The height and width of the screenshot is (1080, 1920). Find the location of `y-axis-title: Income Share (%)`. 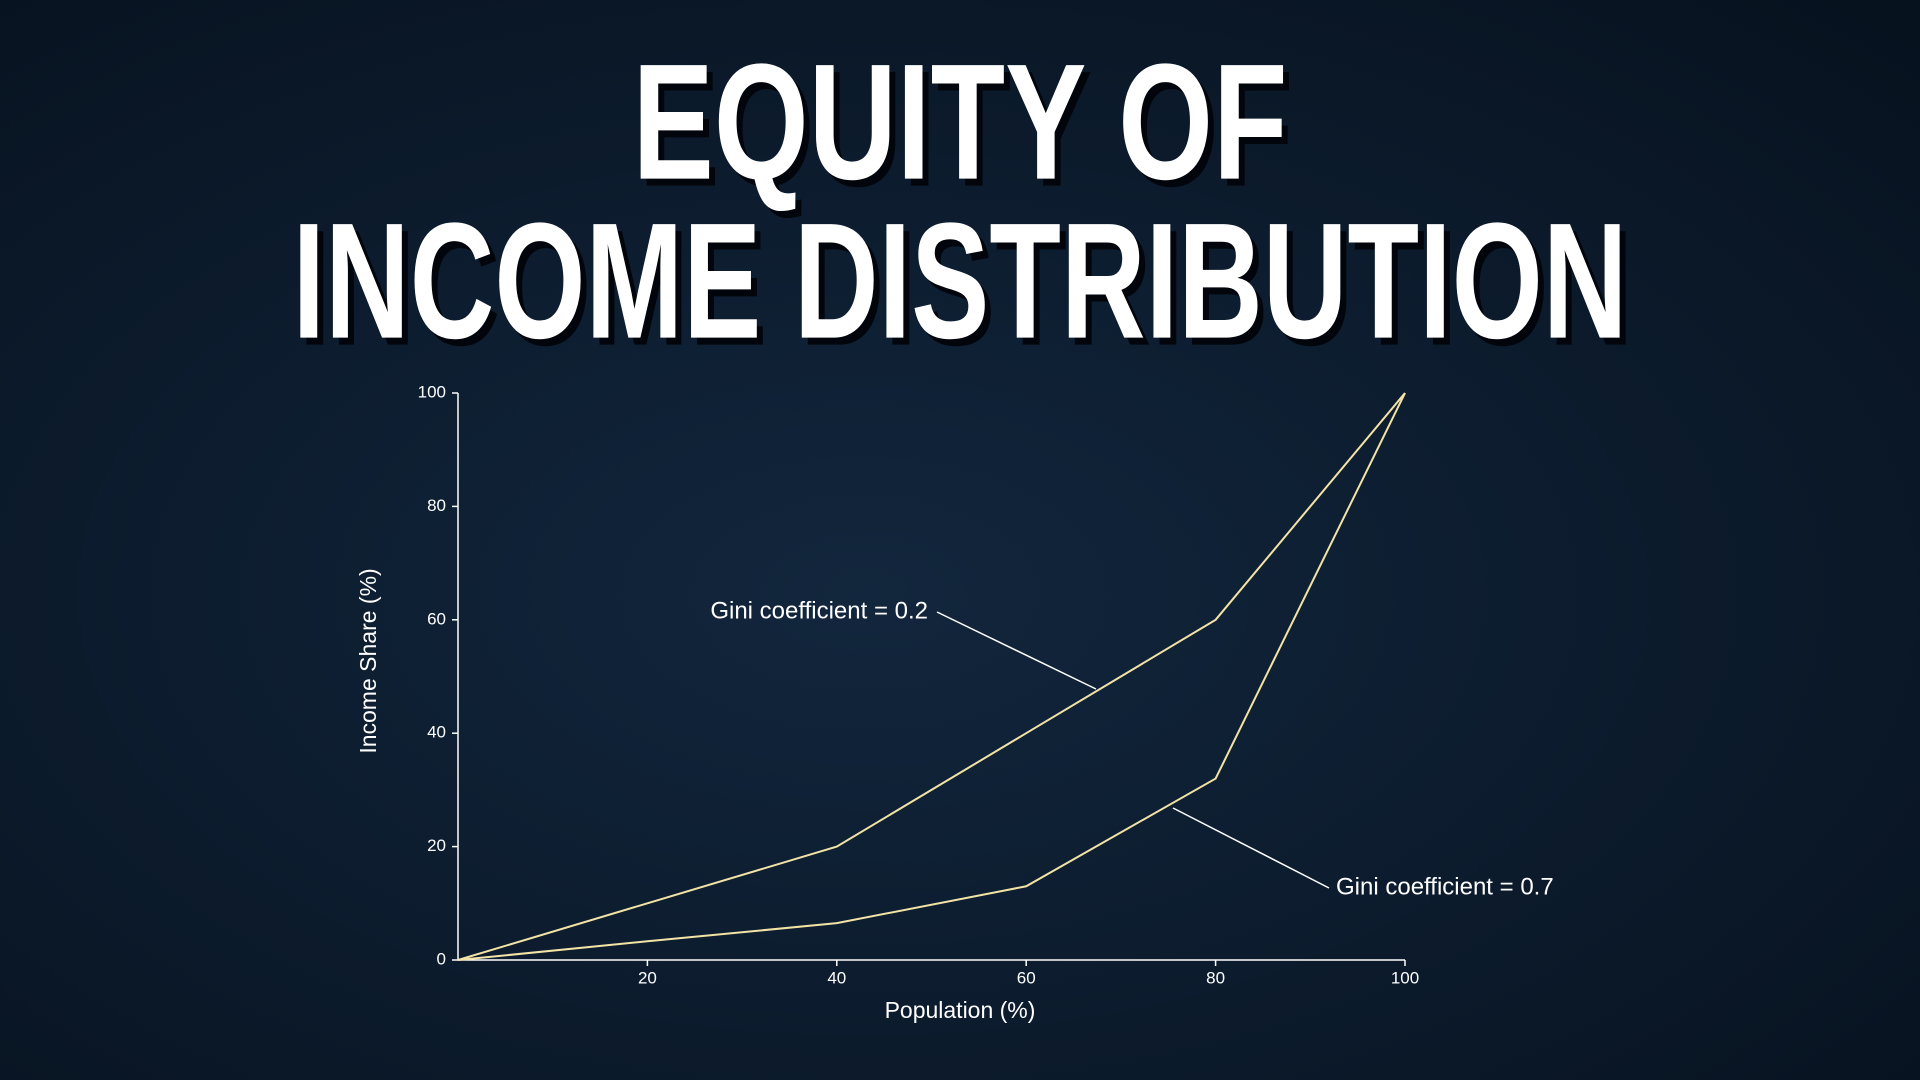

y-axis-title: Income Share (%) is located at coordinates (368, 660).